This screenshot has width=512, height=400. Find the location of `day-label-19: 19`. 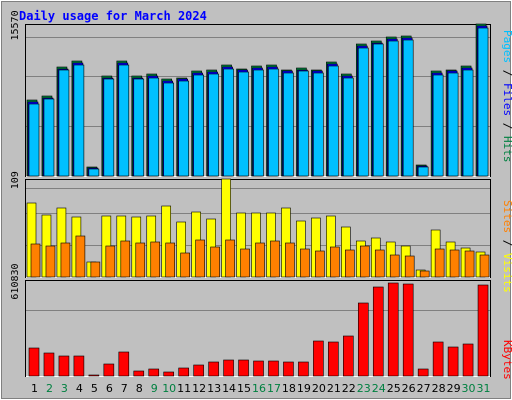

day-label-19: 19 is located at coordinates (304, 388).